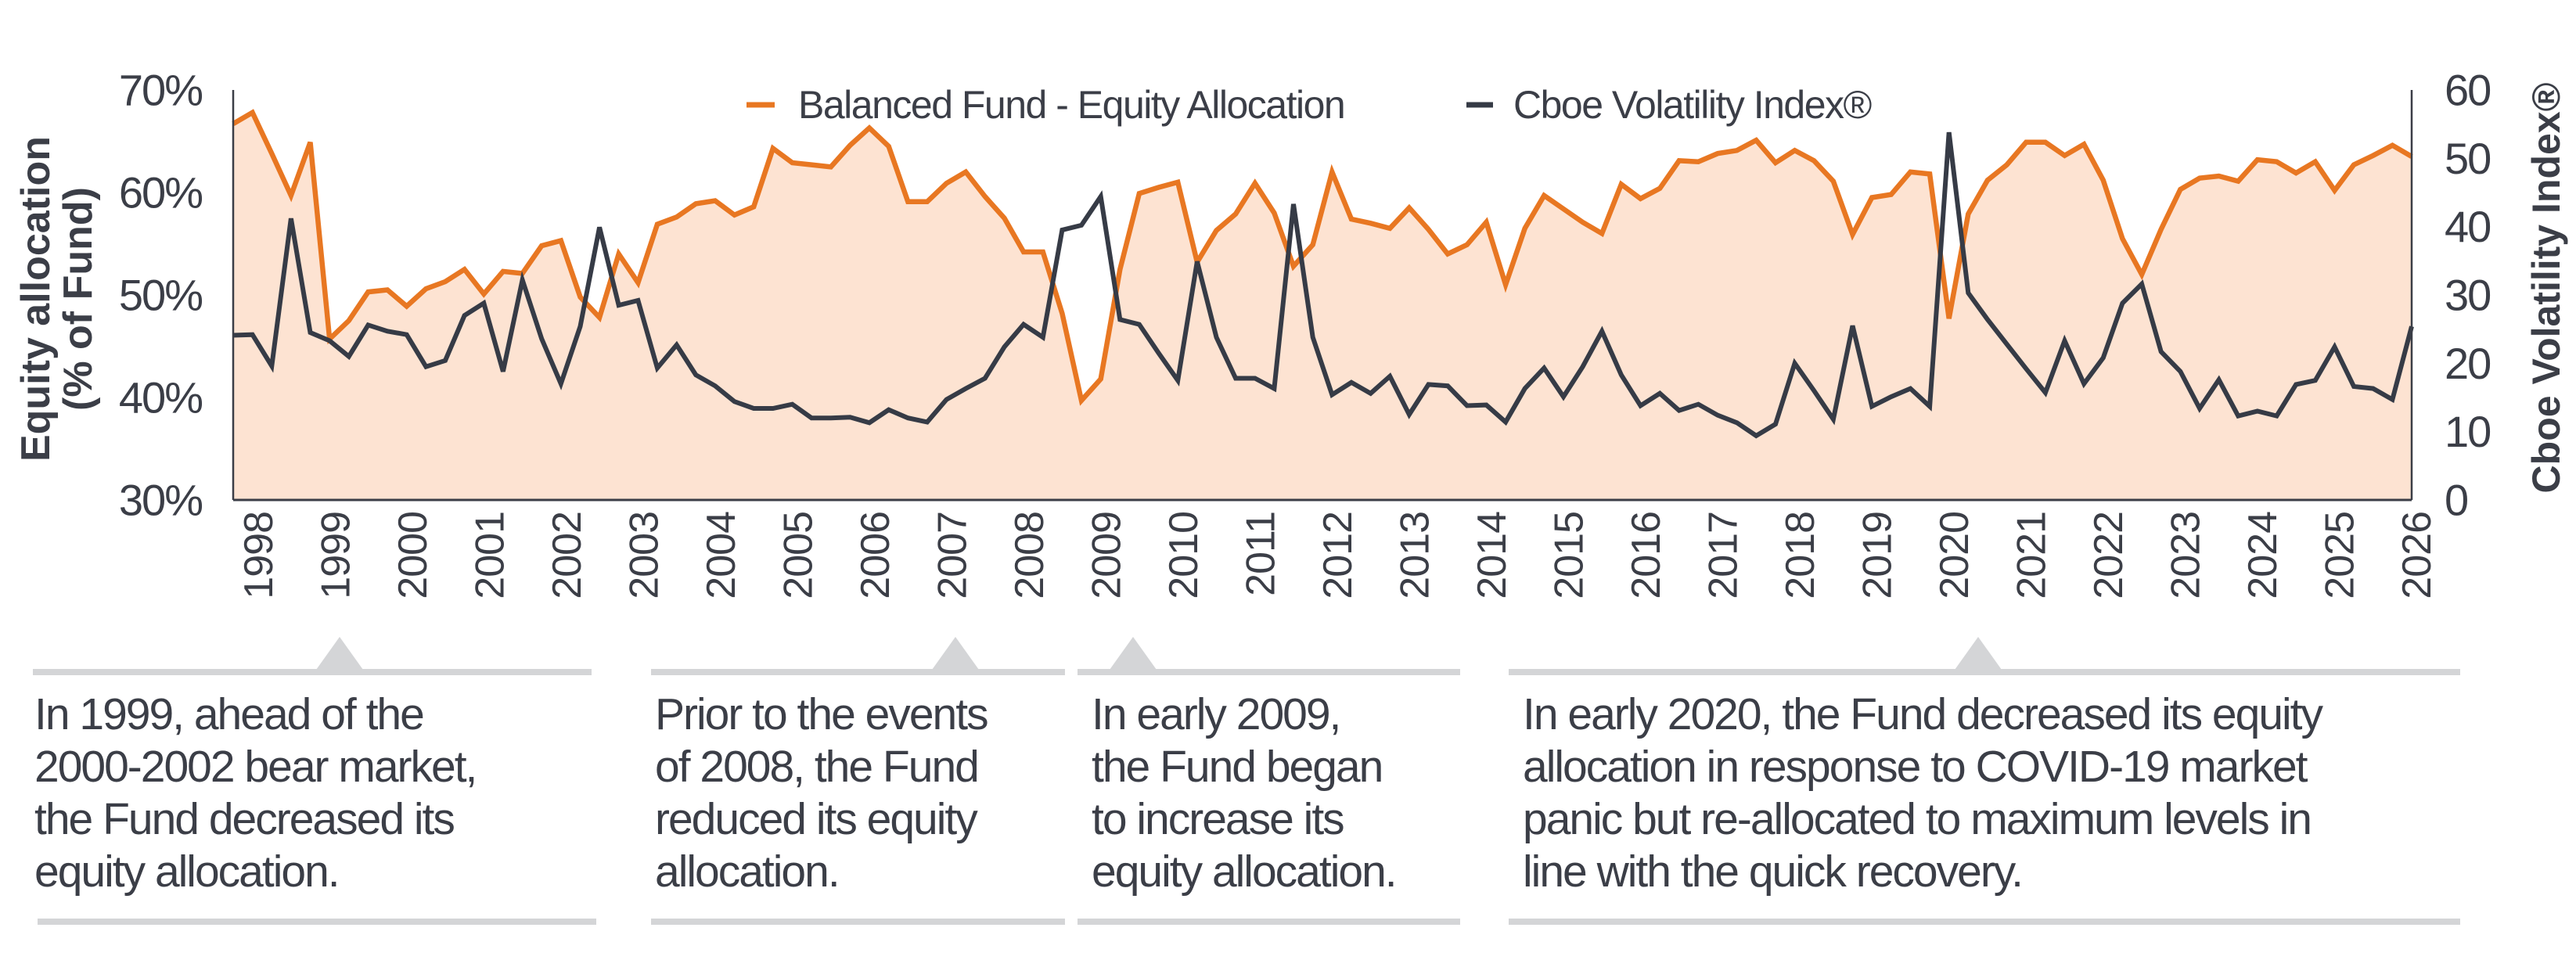  I want to click on x-tick-label: 2008, so click(1030, 555).